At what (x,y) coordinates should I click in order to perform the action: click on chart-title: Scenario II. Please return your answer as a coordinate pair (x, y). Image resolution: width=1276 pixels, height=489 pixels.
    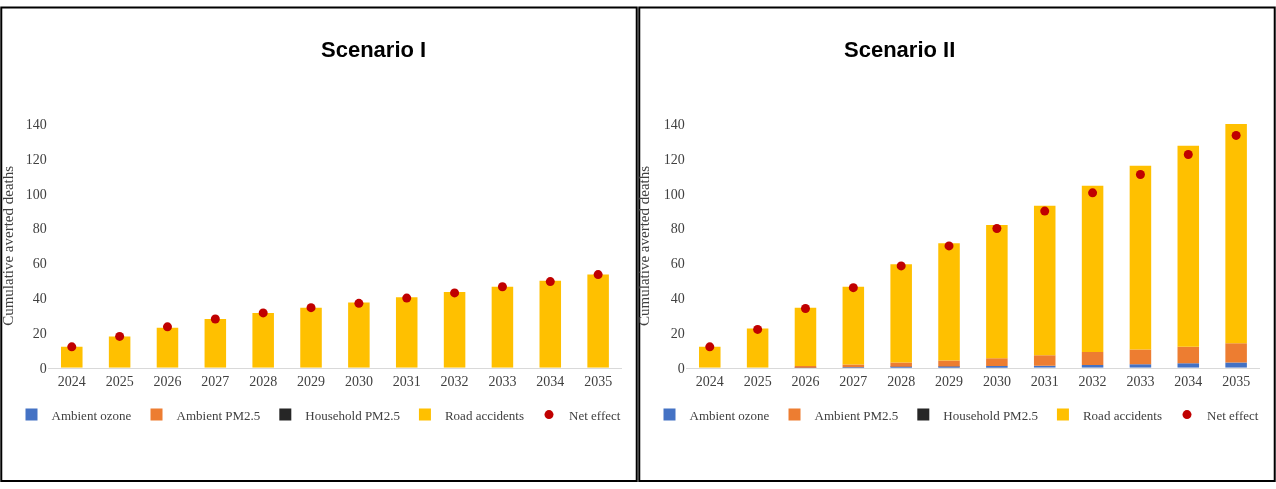
    Looking at the image, I should click on (900, 49).